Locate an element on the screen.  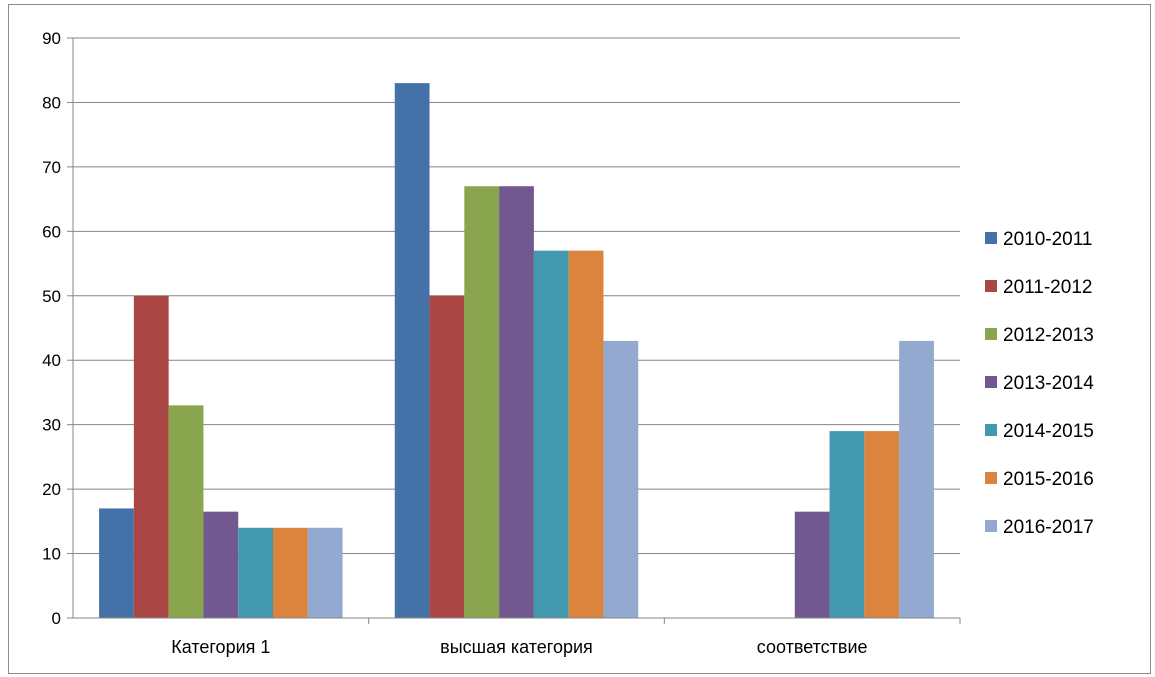
y-tick-label: 10 is located at coordinates (51, 554).